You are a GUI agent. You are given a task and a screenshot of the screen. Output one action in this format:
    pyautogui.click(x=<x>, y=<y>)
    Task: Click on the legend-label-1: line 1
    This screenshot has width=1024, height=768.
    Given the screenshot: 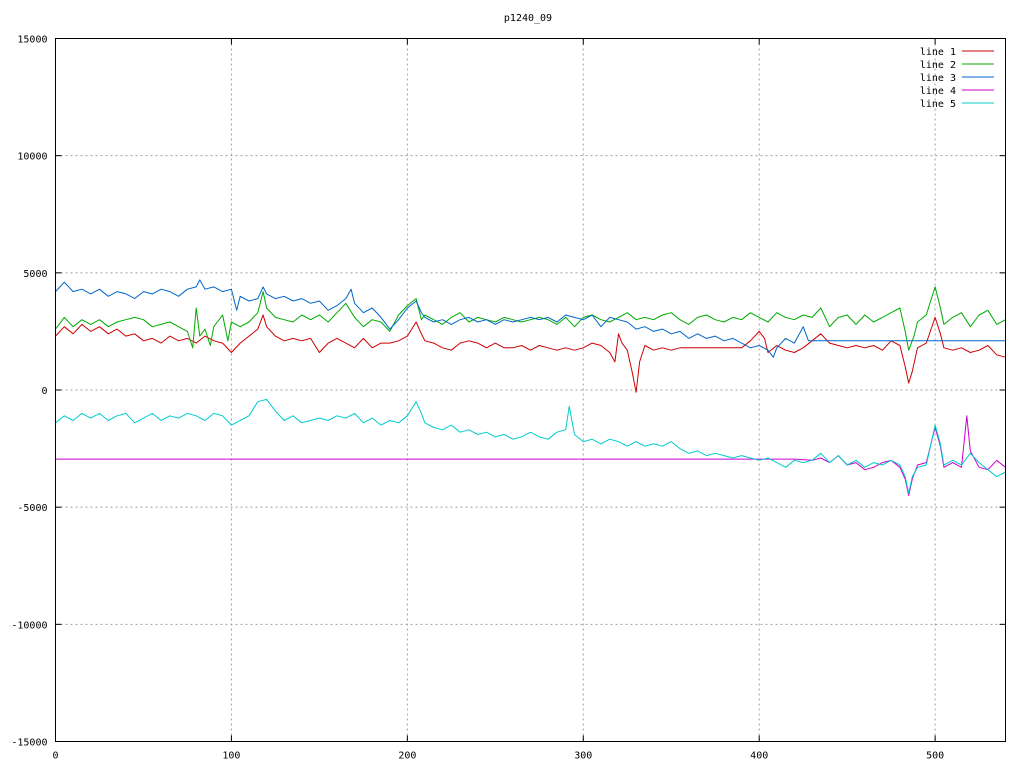 What is the action you would take?
    pyautogui.click(x=938, y=52)
    